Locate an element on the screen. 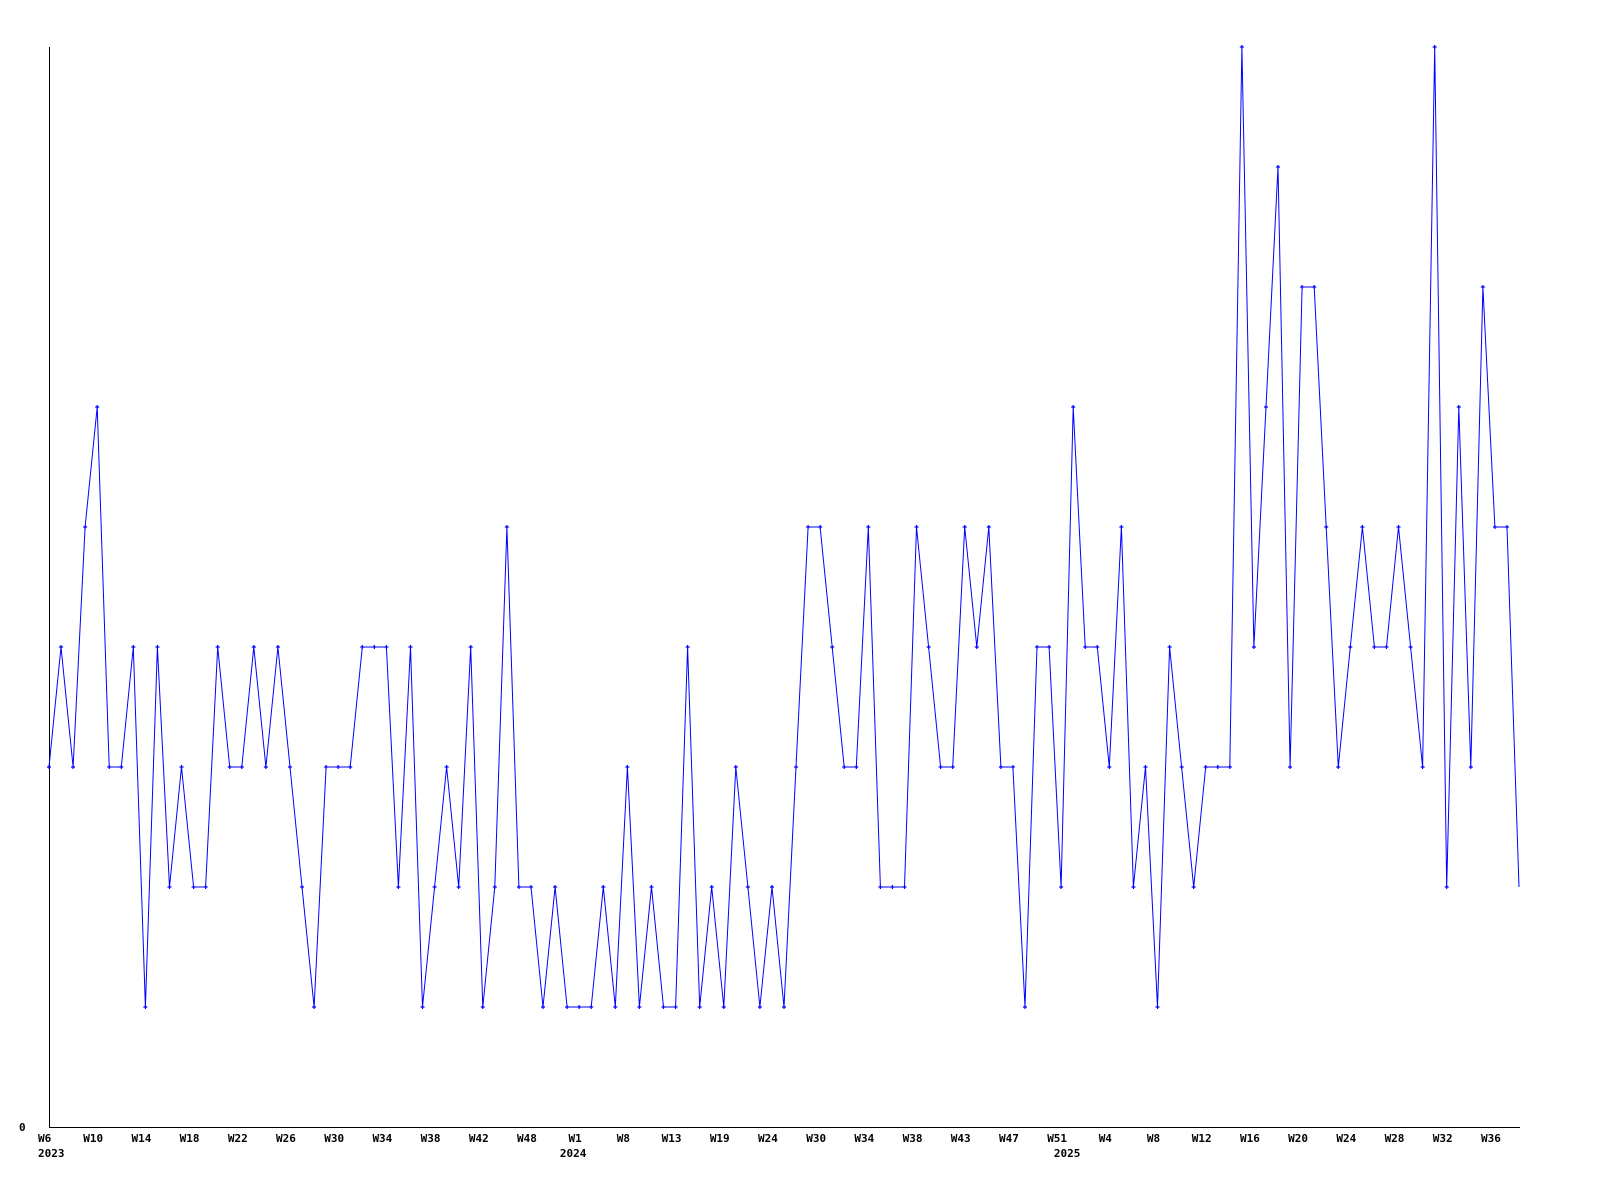  x-tick-label: W6 is located at coordinates (45, 1138).